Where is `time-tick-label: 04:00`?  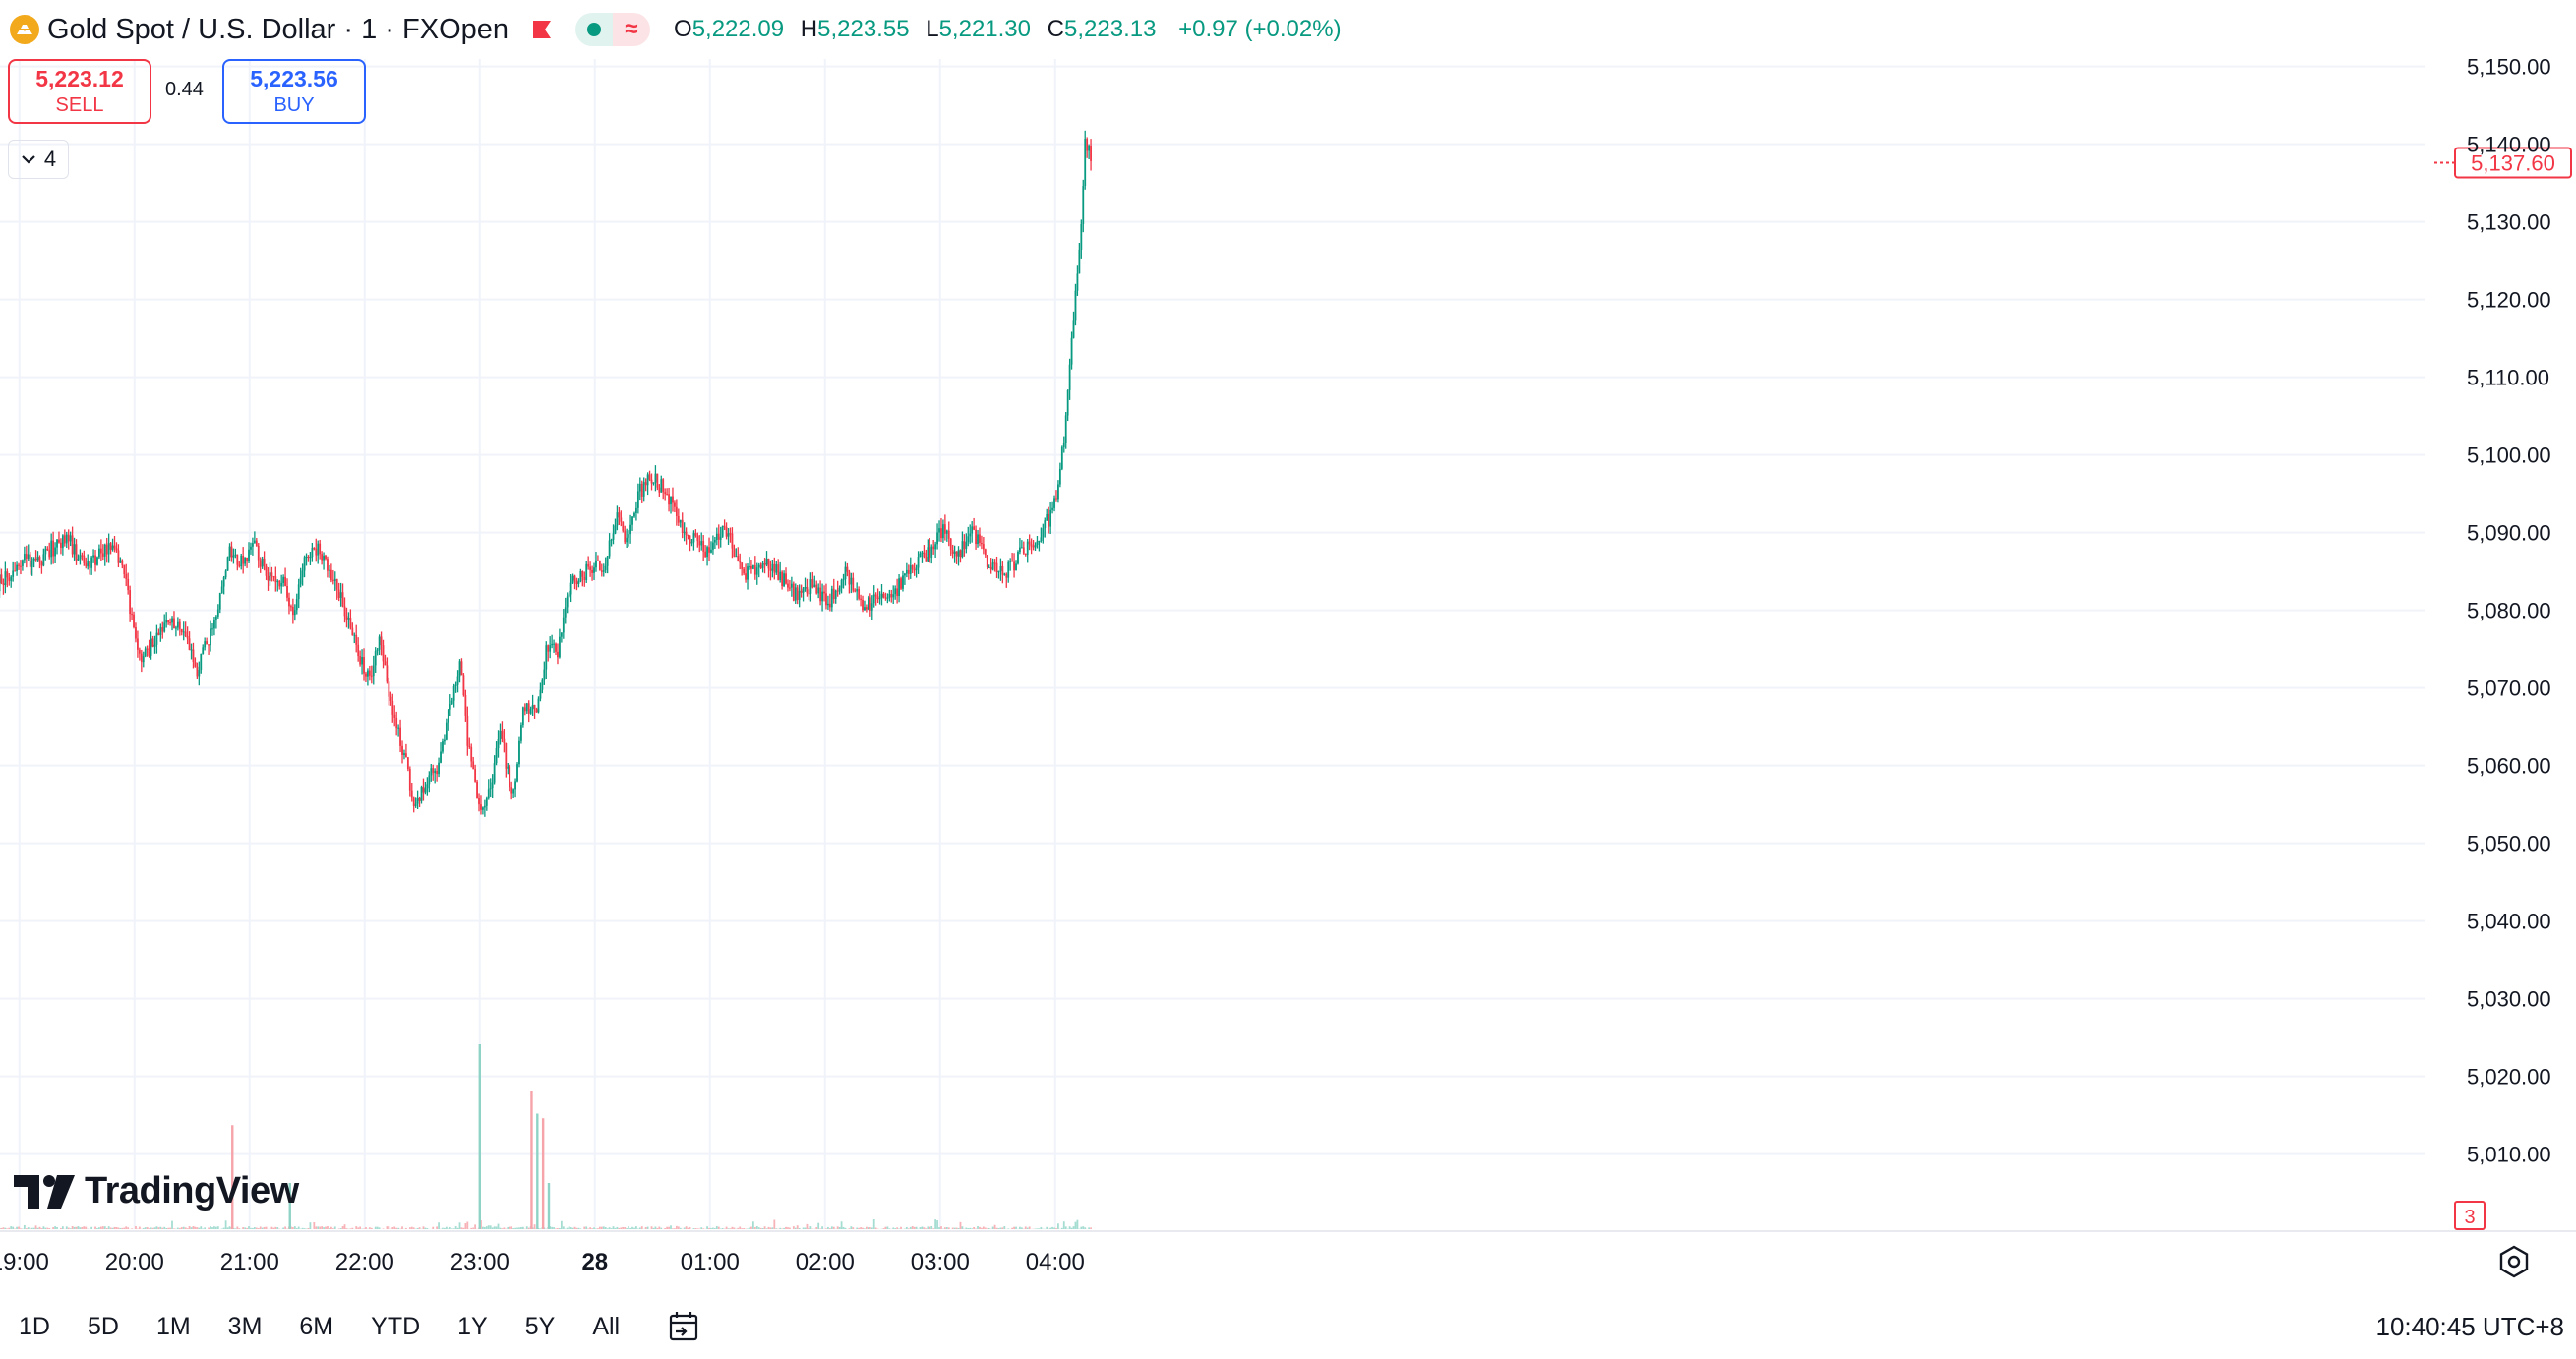
time-tick-label: 04:00 is located at coordinates (1055, 1262).